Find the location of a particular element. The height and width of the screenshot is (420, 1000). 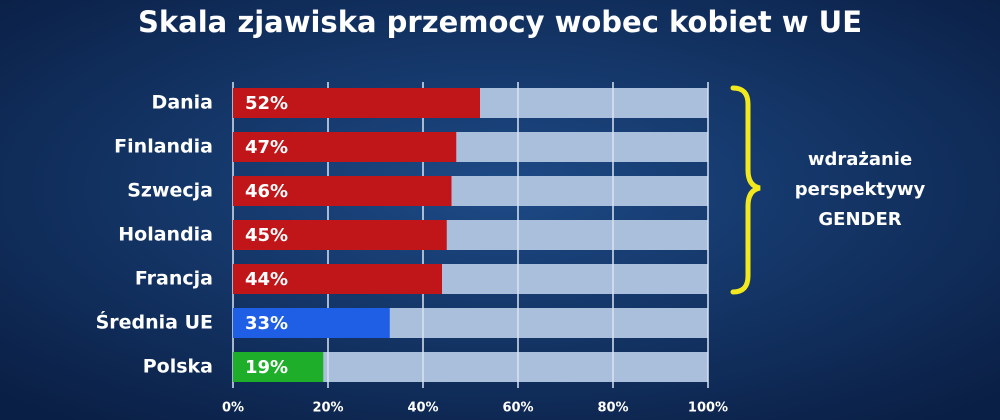

data-label: 44% is located at coordinates (266, 279).